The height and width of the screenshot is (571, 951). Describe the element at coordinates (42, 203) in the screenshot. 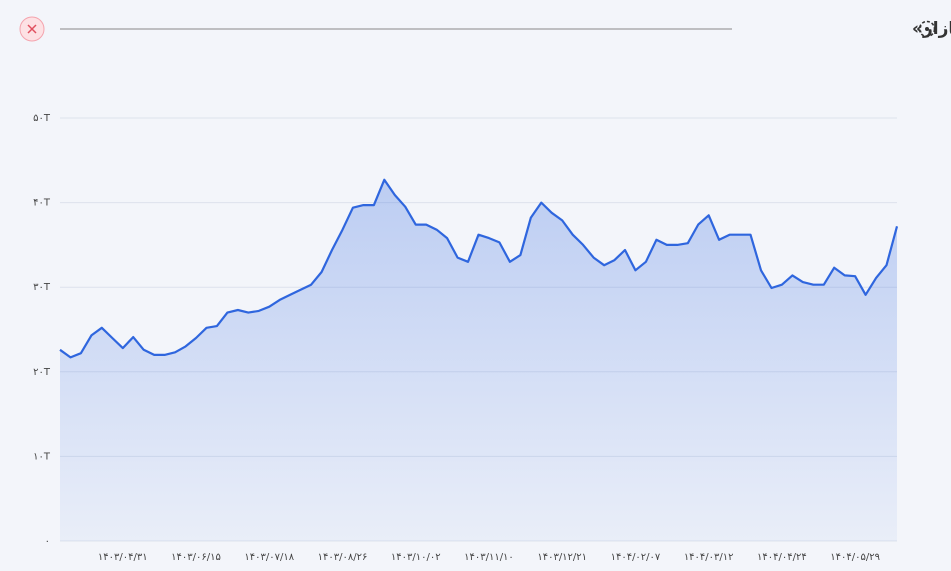

I see `y-tick-label: ۴۰T` at that location.